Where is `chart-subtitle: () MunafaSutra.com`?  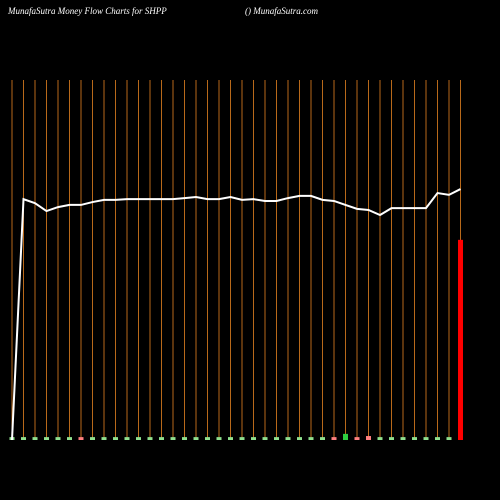 chart-subtitle: () MunafaSutra.com is located at coordinates (281, 11).